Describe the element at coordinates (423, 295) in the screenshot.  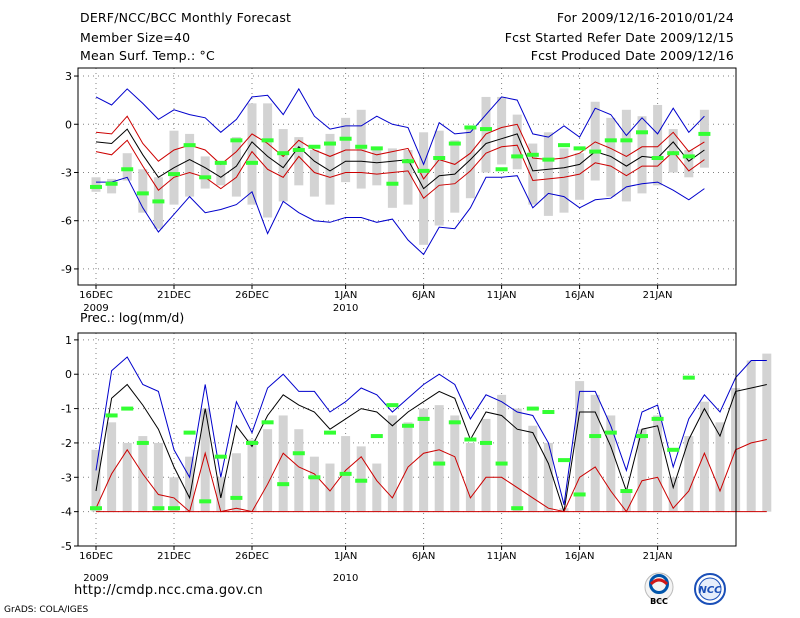
I see `temp-xtick-label: 6JAN` at that location.